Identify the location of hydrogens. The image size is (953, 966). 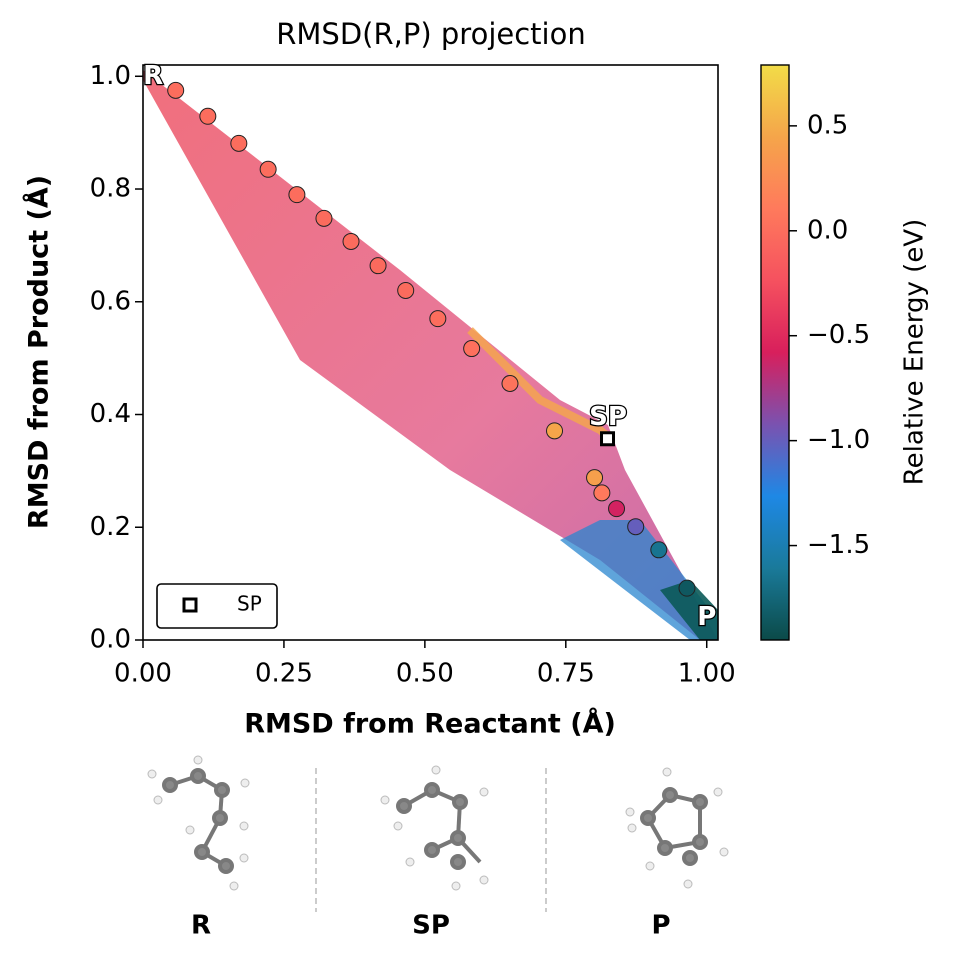
(438, 823).